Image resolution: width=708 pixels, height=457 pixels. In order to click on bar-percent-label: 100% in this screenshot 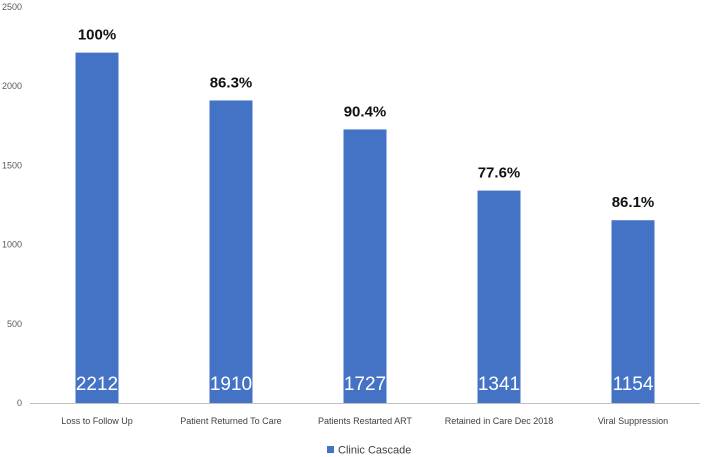, I will do `click(97, 35)`.